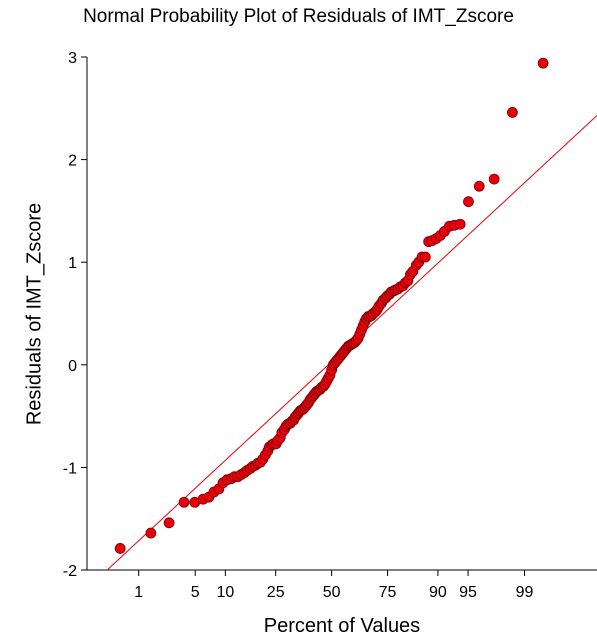  What do you see at coordinates (342, 626) in the screenshot?
I see `x-axis-label: Percent of Values` at bounding box center [342, 626].